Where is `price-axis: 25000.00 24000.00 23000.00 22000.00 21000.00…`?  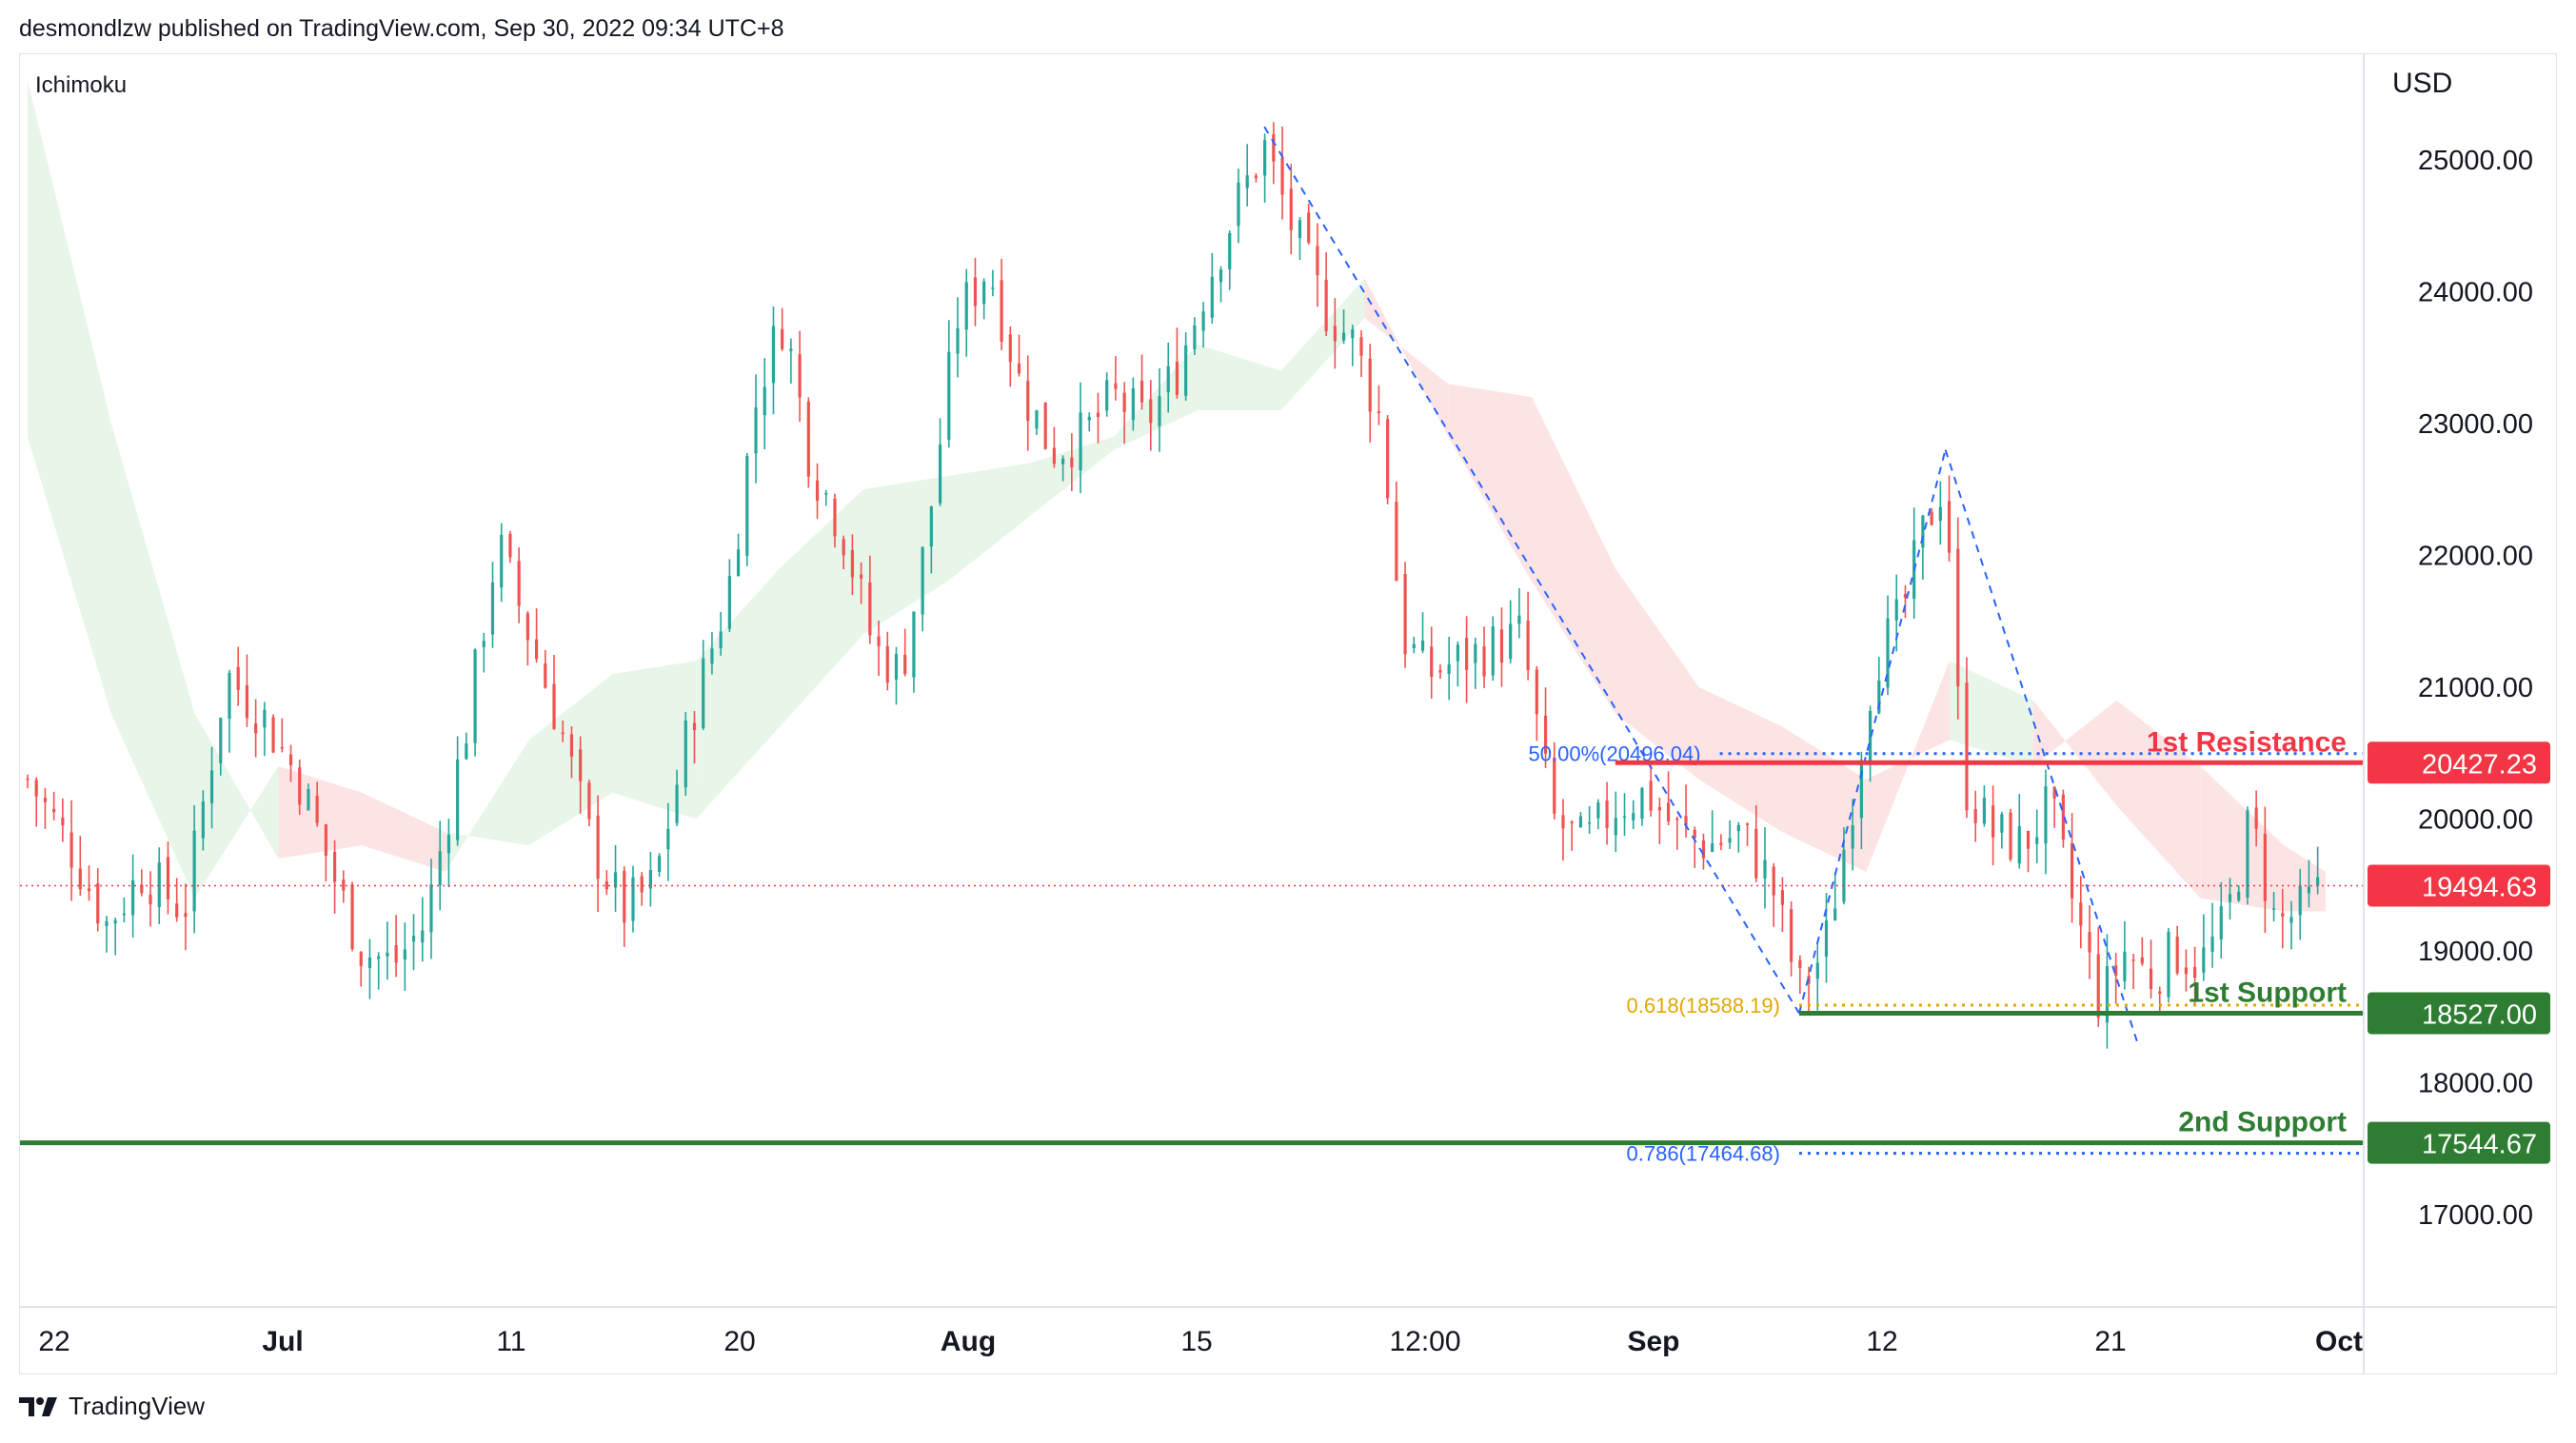
price-axis: 25000.00 24000.00 23000.00 22000.00 21000.00… is located at coordinates (2475, 688).